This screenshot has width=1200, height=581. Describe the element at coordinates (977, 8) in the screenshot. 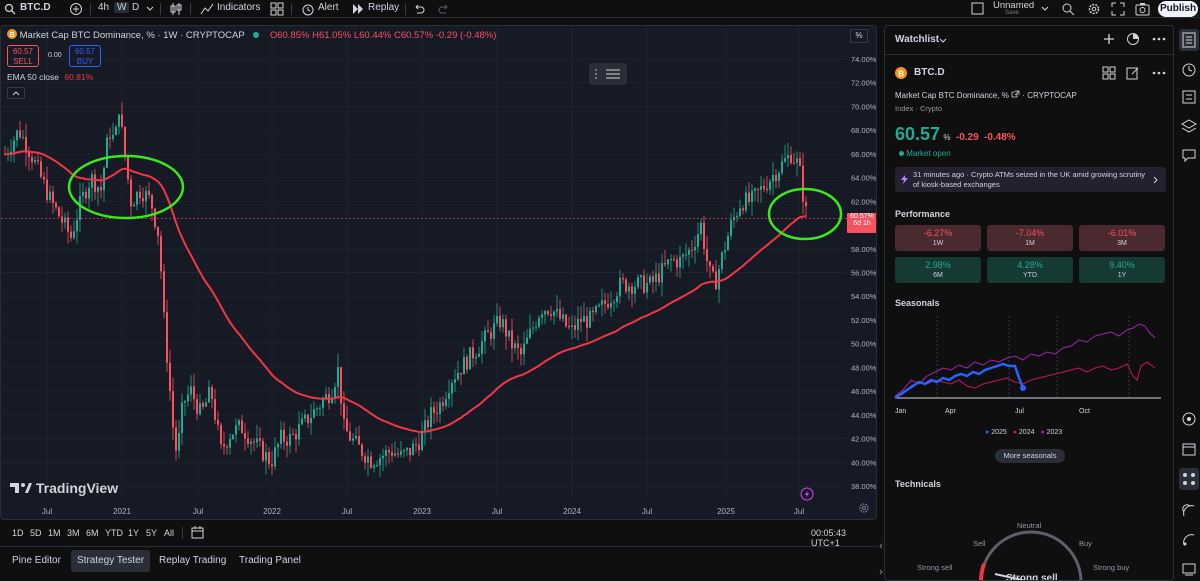

I see `layout-icon` at that location.